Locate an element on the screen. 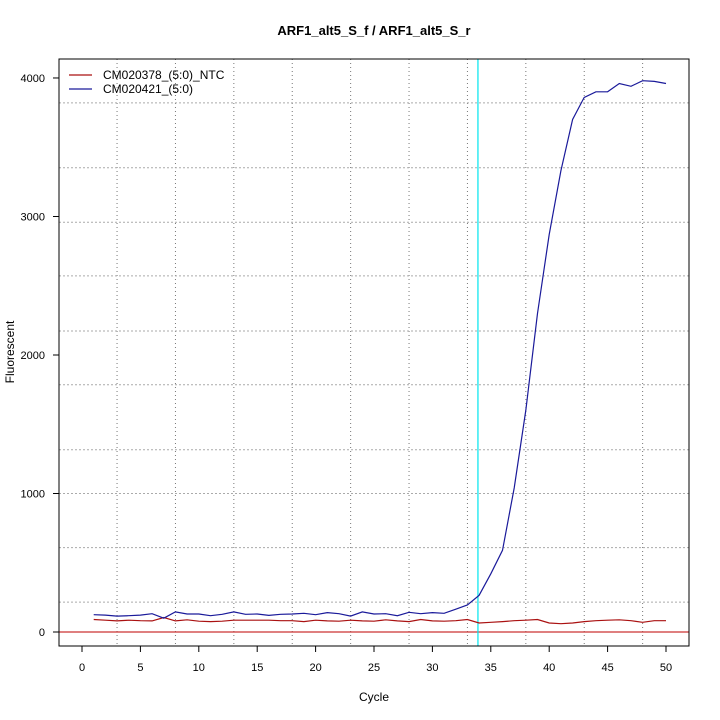 The width and height of the screenshot is (720, 720). x-tick-label: 35 is located at coordinates (491, 668).